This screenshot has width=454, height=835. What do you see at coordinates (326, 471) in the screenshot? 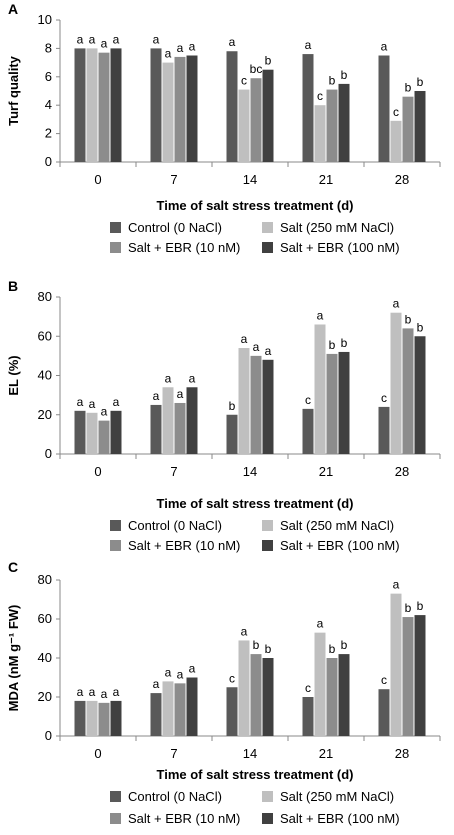
I see `panel-b-x-tick-label: 21` at bounding box center [326, 471].